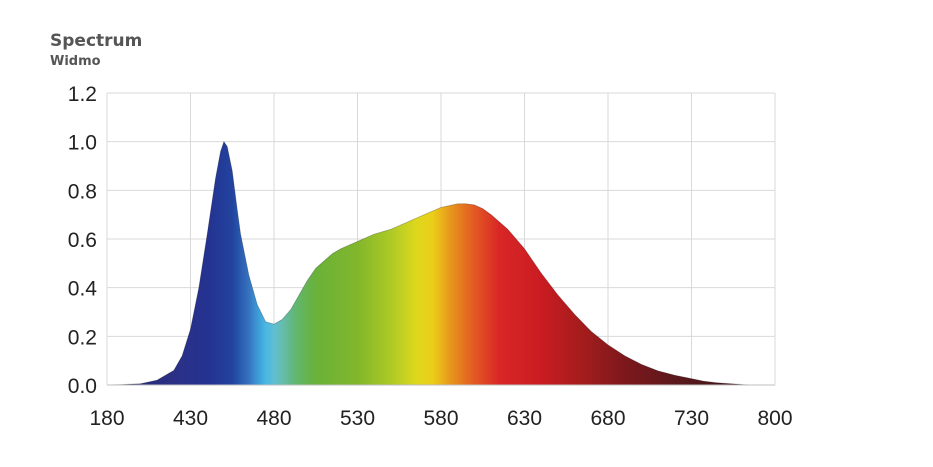  I want to click on y-tick-label: 1.0, so click(82, 143).